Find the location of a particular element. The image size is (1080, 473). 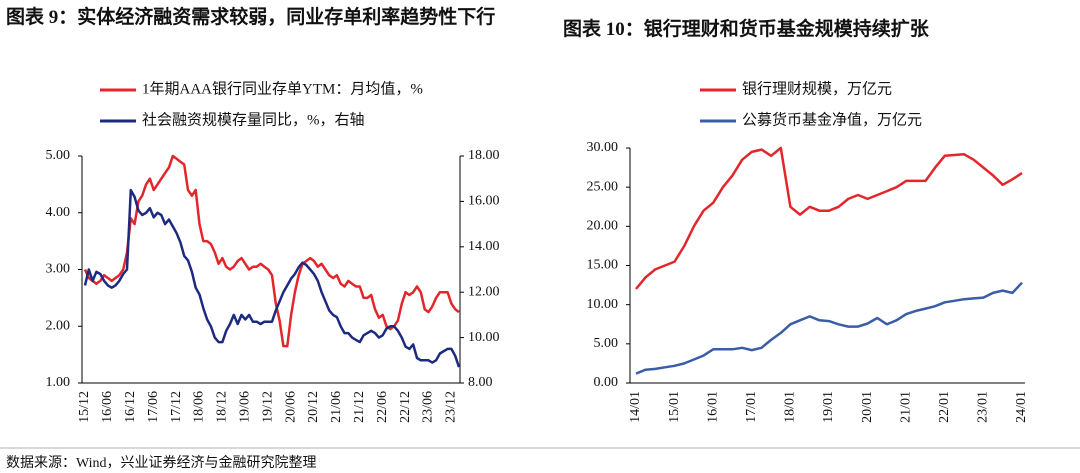

y2-tick-label: 12.00 is located at coordinates (484, 291).